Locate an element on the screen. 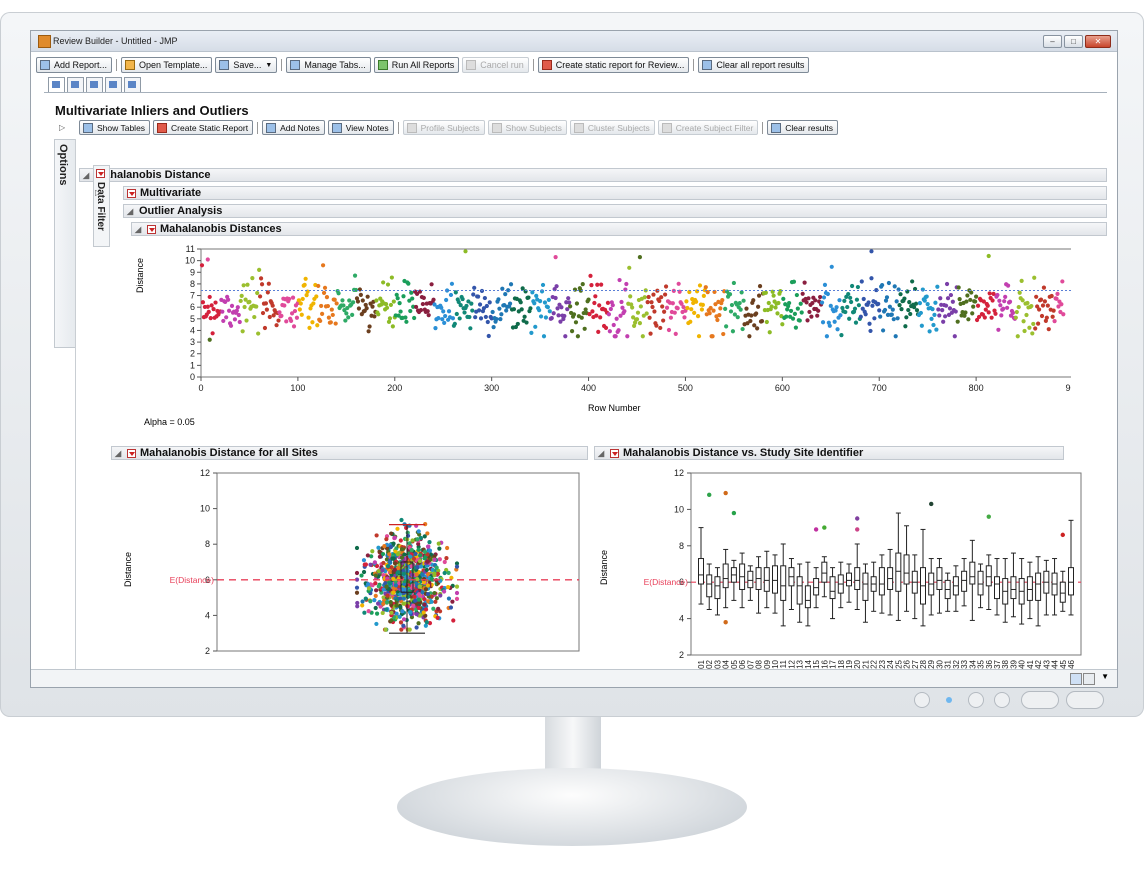 Image resolution: width=1144 pixels, height=869 pixels. chevron-down-icon: ▼ is located at coordinates (269, 65).